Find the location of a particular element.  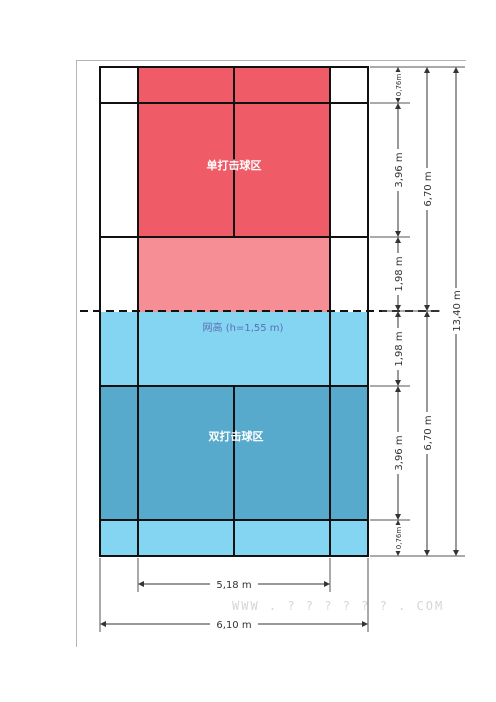

doubles-front-zone is located at coordinates (234, 349).